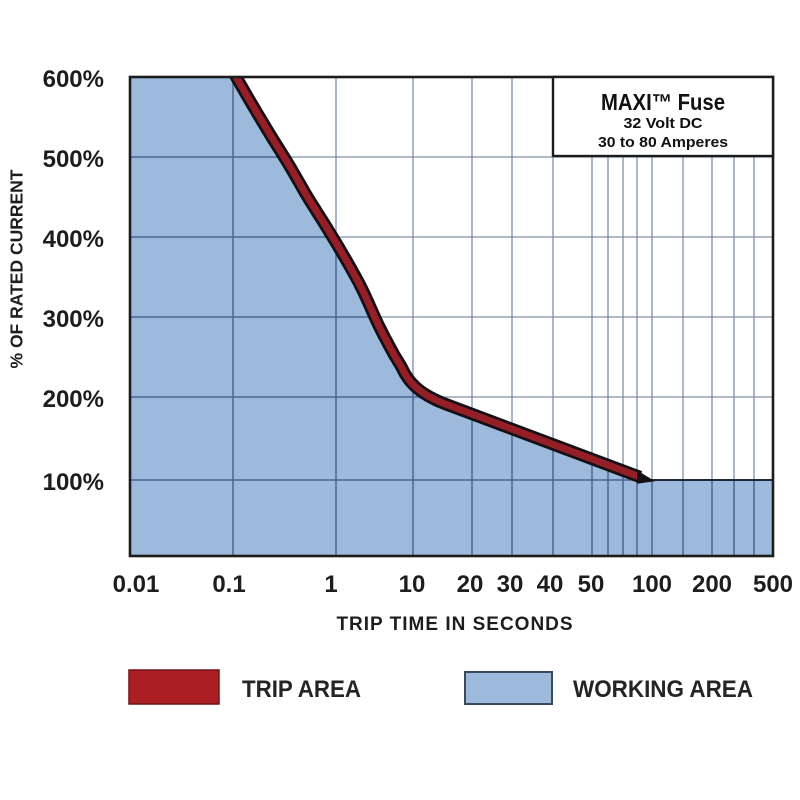  I want to click on svg-text: 600%, so click(73, 79).